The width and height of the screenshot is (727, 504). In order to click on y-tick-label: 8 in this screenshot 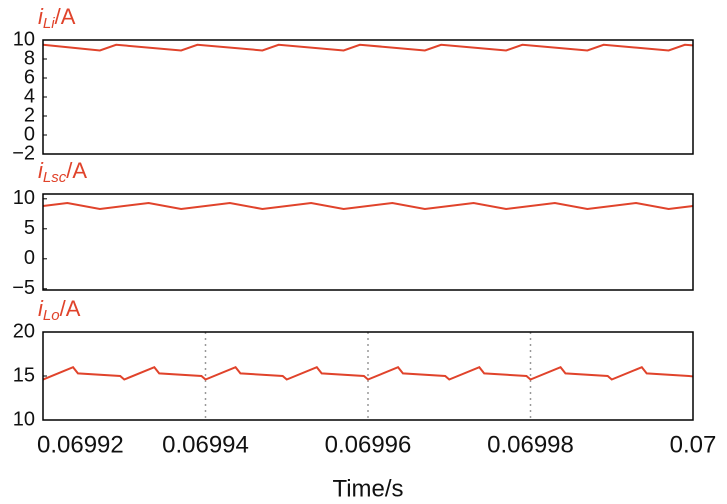, I will do `click(29, 58)`.